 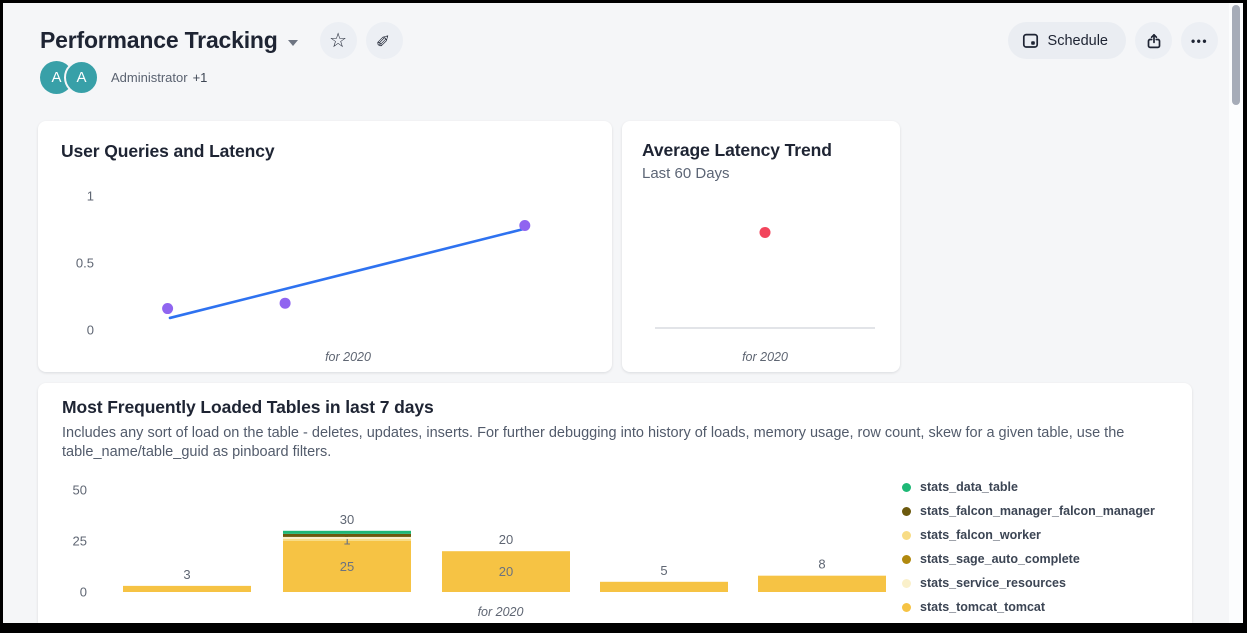 What do you see at coordinates (969, 487) in the screenshot?
I see `legend-label: stats_data_table` at bounding box center [969, 487].